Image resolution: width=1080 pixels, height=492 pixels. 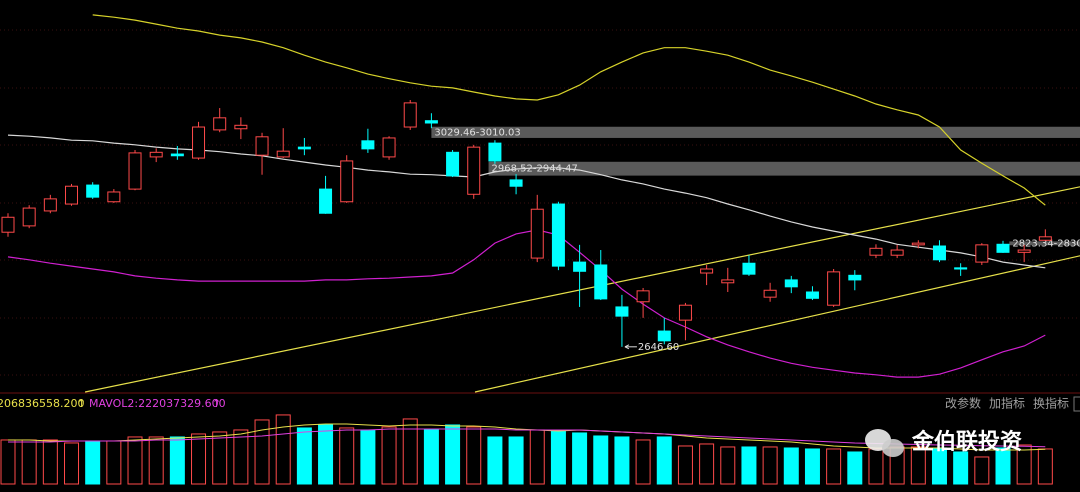 I want to click on low-marker-label: 2646.60, so click(x=658, y=347).